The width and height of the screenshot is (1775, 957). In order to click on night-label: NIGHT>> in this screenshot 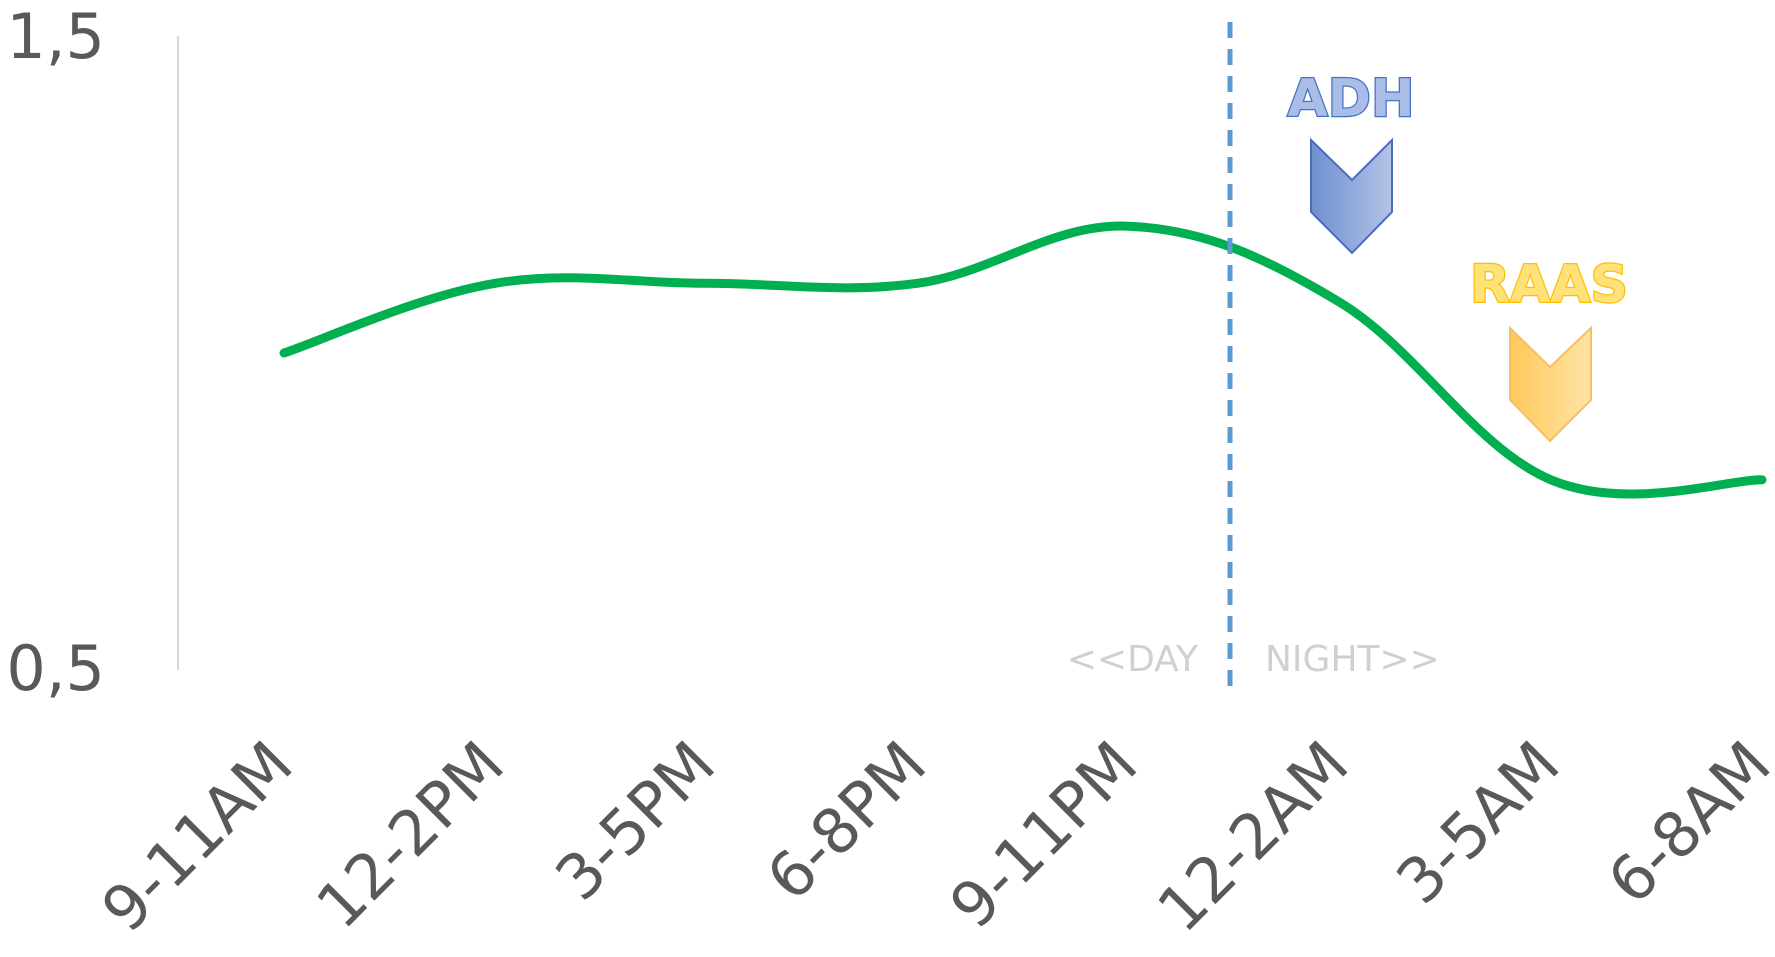, I will do `click(1352, 659)`.